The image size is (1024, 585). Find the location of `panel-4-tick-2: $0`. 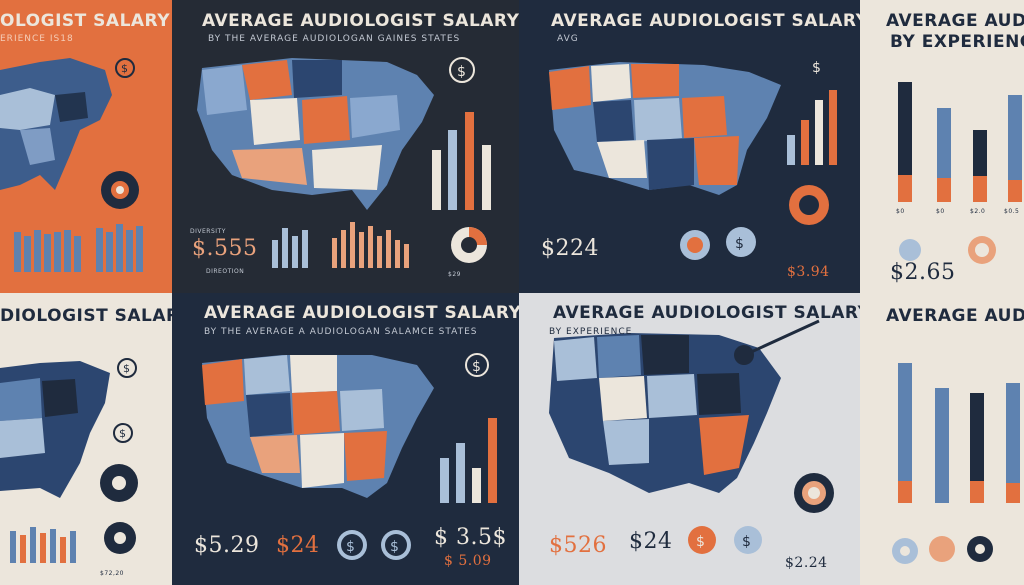

panel-4-tick-2: $0 is located at coordinates (940, 211).